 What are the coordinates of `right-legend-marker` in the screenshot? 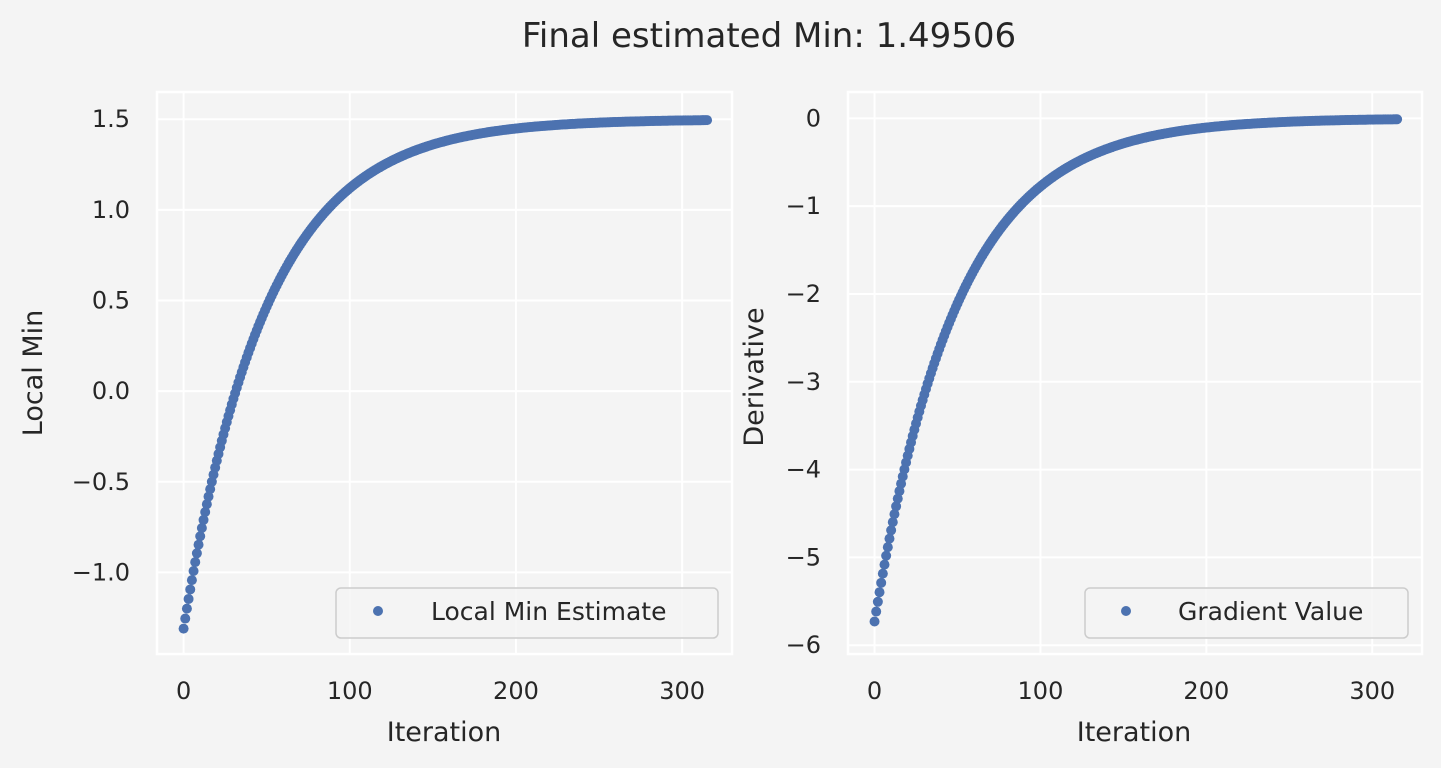 It's located at (1126, 611).